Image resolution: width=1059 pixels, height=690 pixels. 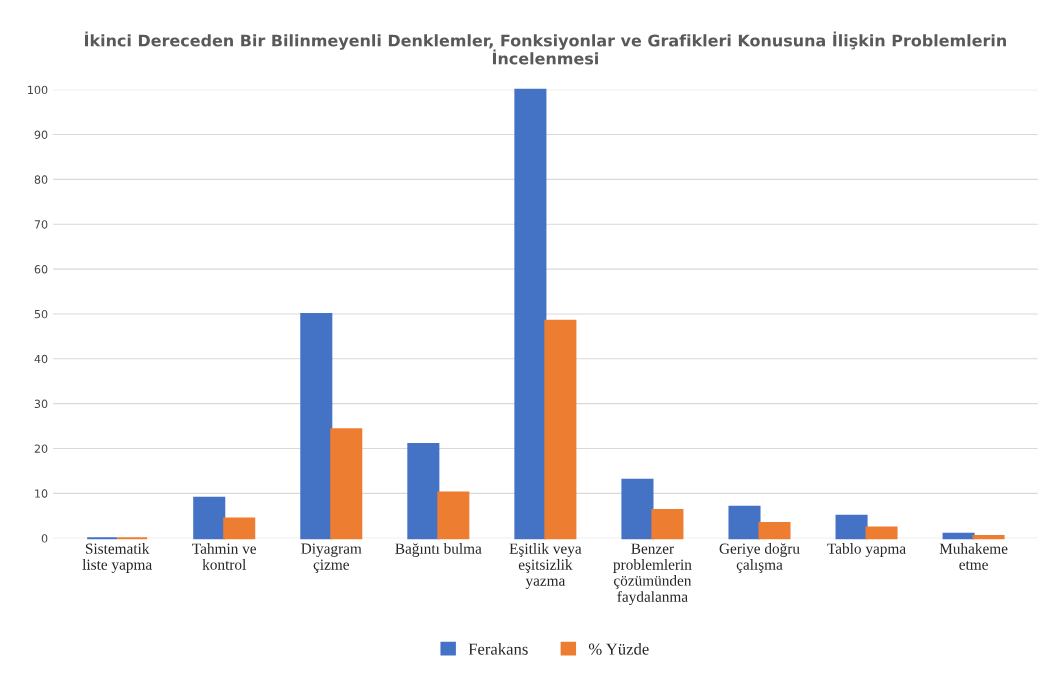 What do you see at coordinates (41, 493) in the screenshot?
I see `y-tick-label: 10` at bounding box center [41, 493].